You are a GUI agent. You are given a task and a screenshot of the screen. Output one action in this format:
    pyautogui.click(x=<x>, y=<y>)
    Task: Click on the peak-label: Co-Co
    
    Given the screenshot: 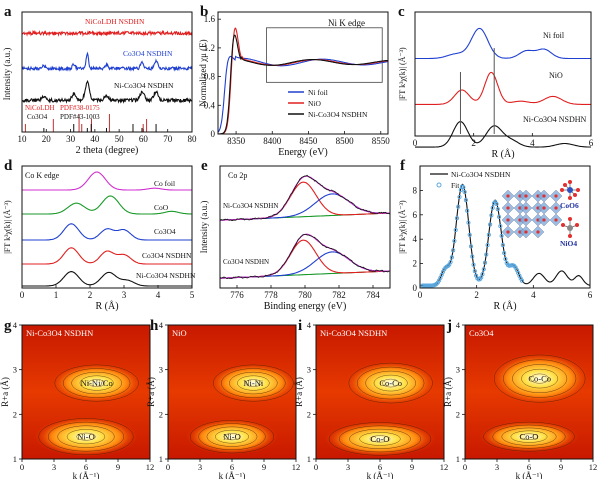 What is the action you would take?
    pyautogui.click(x=539, y=379)
    